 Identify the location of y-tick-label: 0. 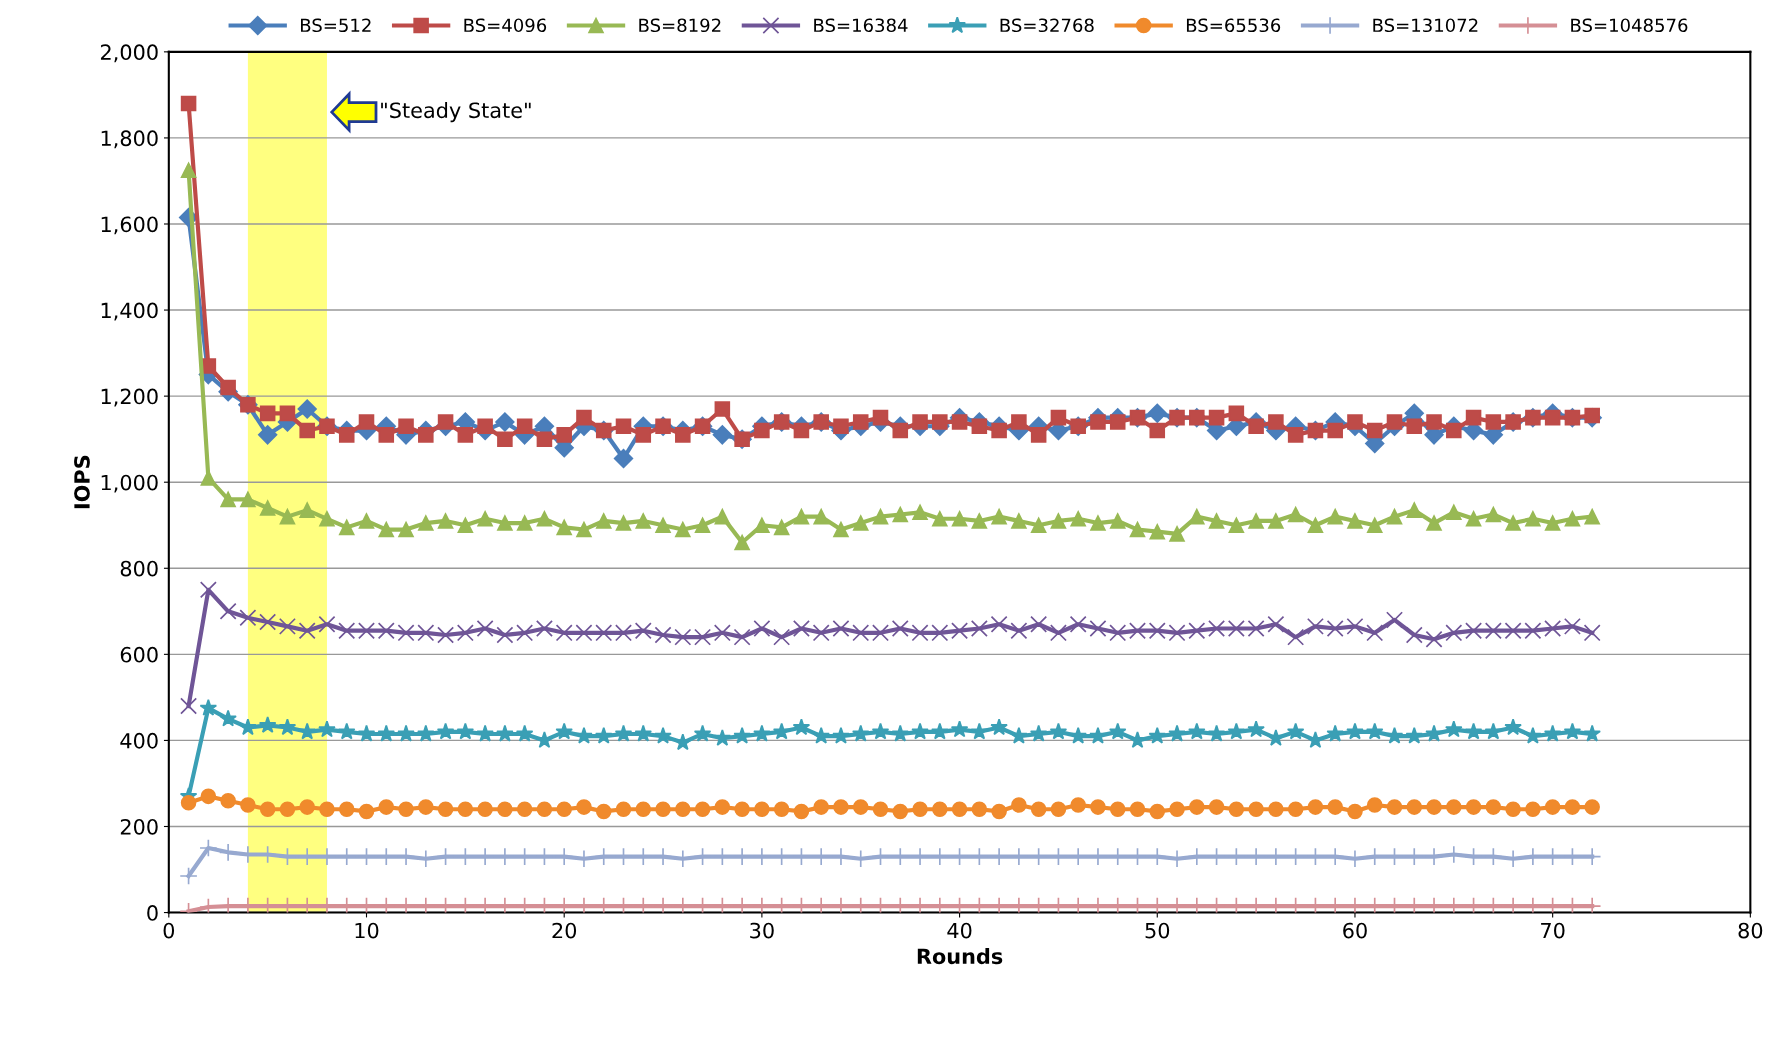
(152, 913).